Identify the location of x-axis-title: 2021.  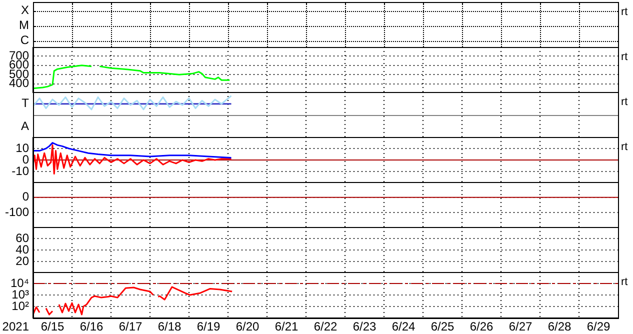
(16, 326).